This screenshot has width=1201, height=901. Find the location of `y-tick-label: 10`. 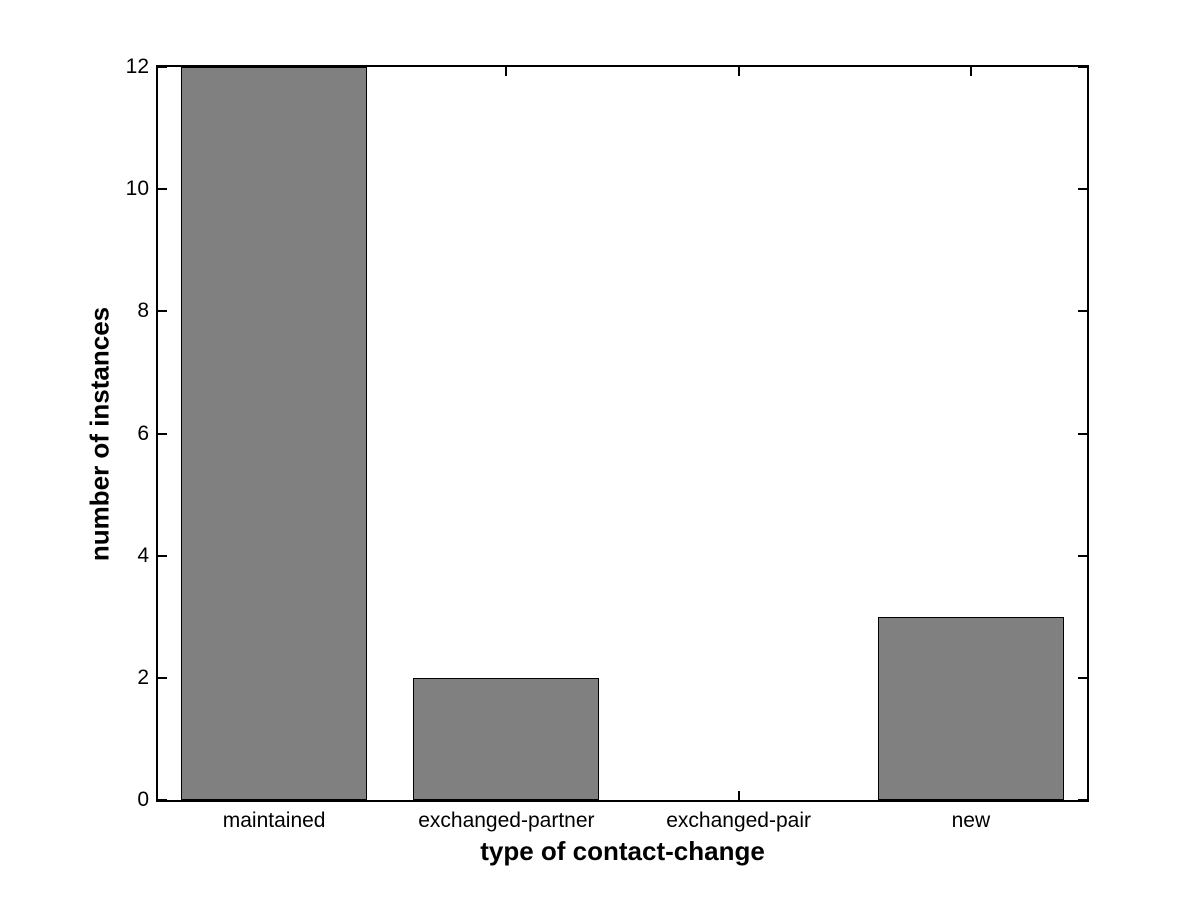

y-tick-label: 10 is located at coordinates (137, 189).